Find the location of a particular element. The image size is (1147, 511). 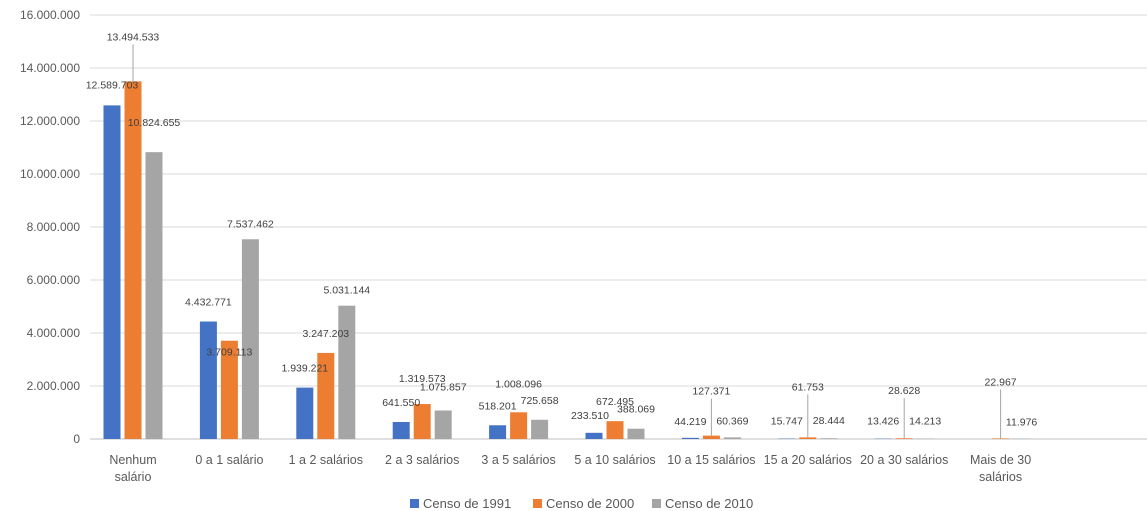

x-tick-label: 5 a 10 salários is located at coordinates (614, 460).